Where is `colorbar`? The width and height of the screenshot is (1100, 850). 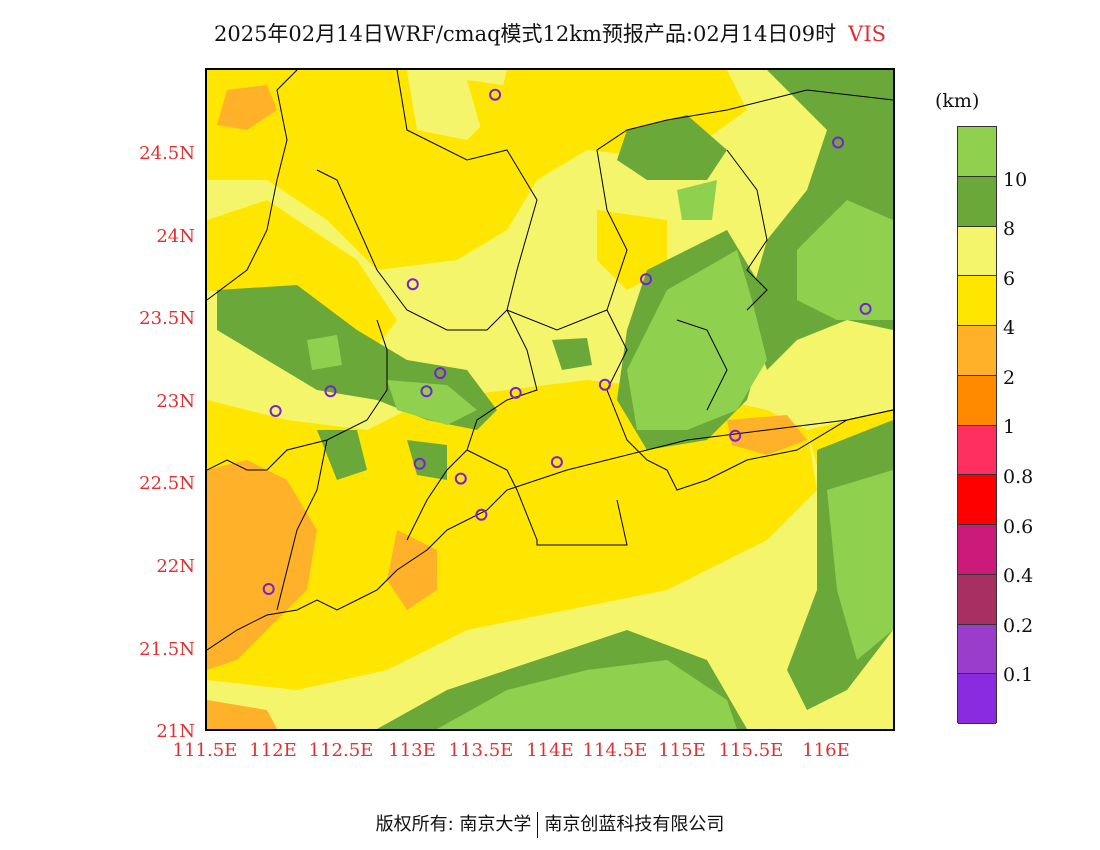 colorbar is located at coordinates (977, 425).